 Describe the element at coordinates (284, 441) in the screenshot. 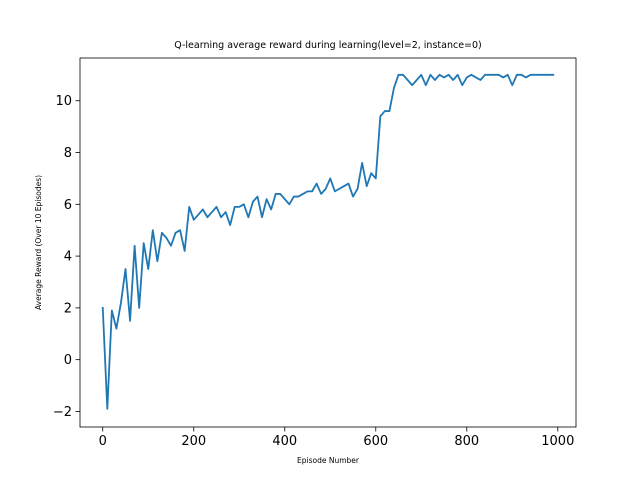

I see `x-tick-label: 400` at that location.